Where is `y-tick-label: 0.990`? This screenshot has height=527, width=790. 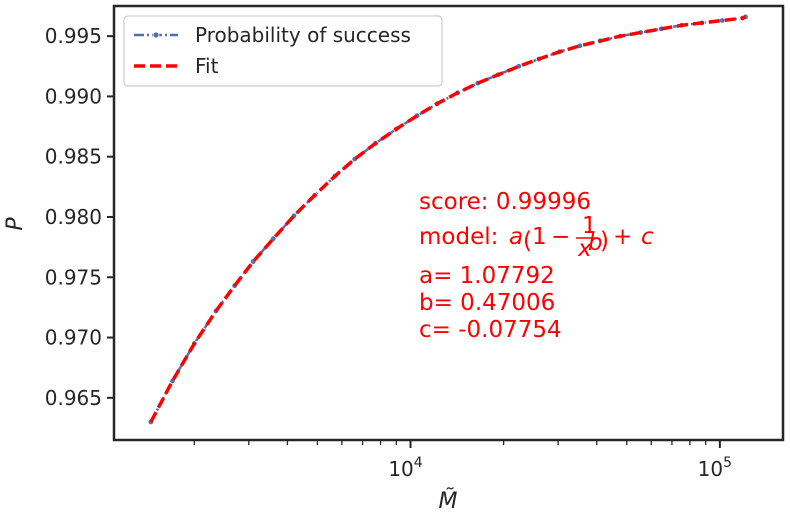 y-tick-label: 0.990 is located at coordinates (73, 96).